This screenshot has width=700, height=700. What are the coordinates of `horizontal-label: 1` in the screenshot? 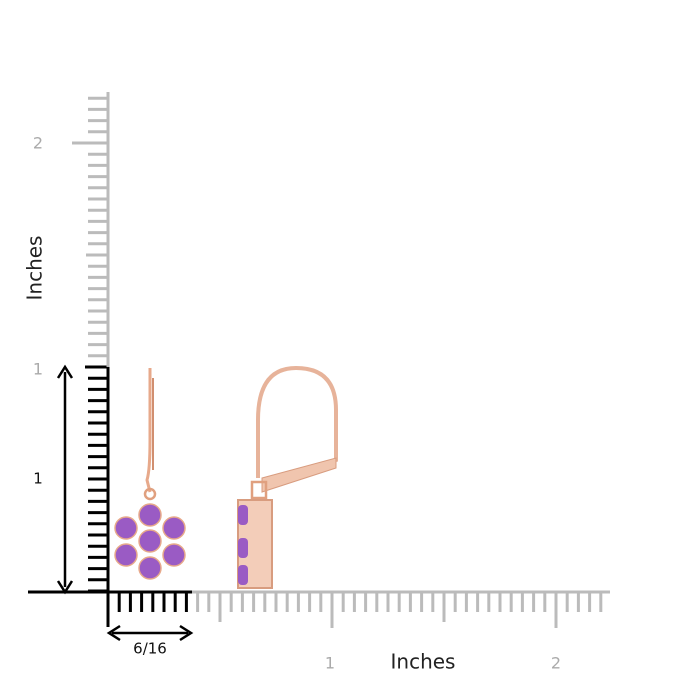 It's located at (330, 663).